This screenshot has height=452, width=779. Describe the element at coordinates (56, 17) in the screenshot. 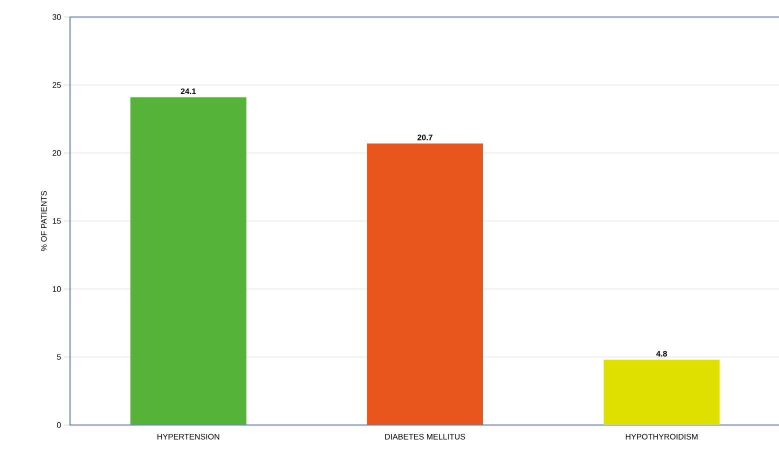

I see `y-tick-label: 30` at that location.